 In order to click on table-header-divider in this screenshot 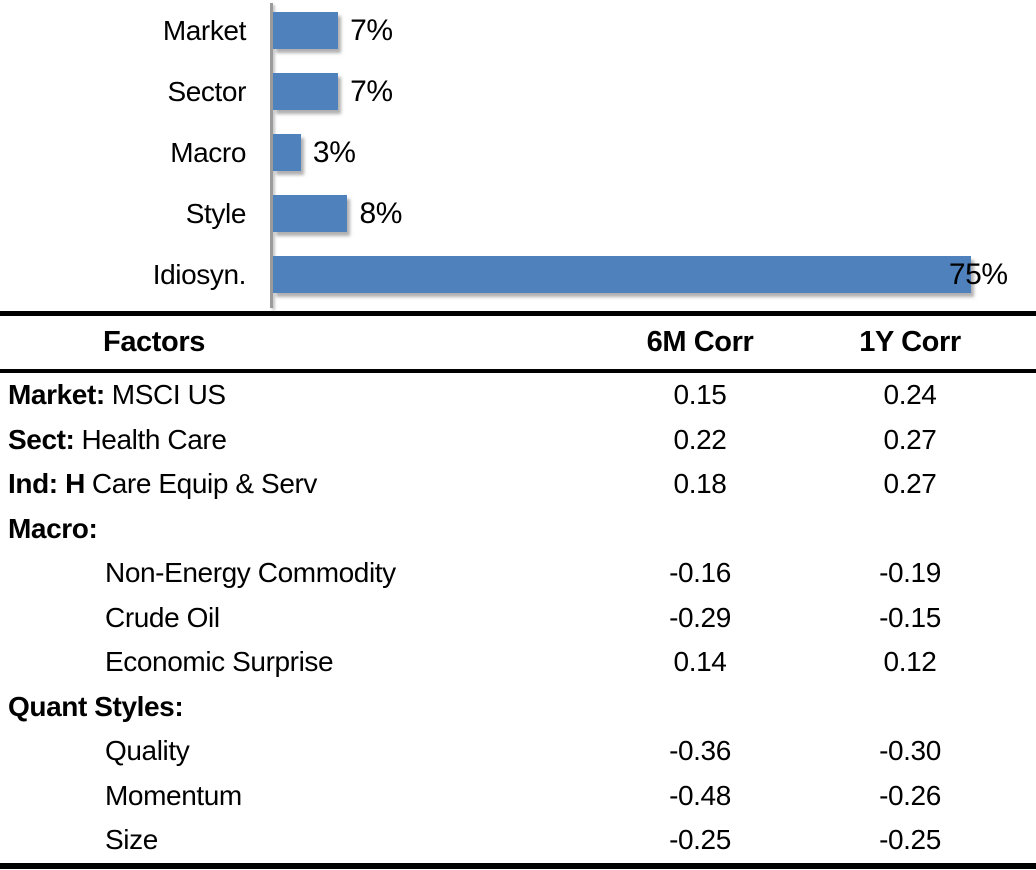, I will do `click(518, 371)`.